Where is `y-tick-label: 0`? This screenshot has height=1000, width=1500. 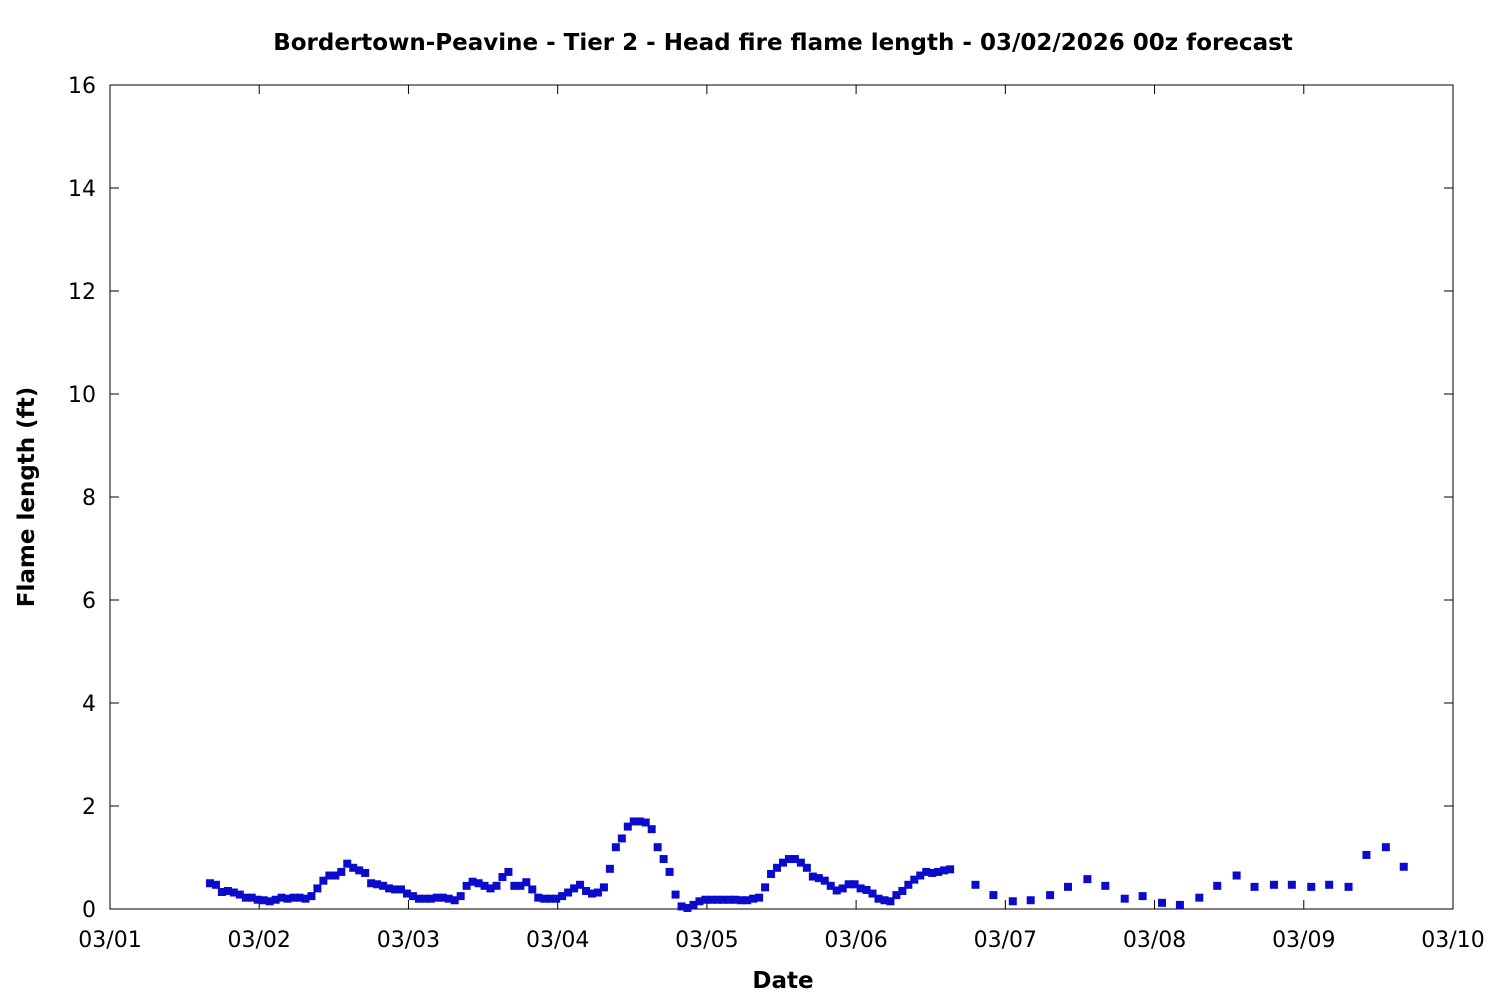
y-tick-label: 0 is located at coordinates (89, 910).